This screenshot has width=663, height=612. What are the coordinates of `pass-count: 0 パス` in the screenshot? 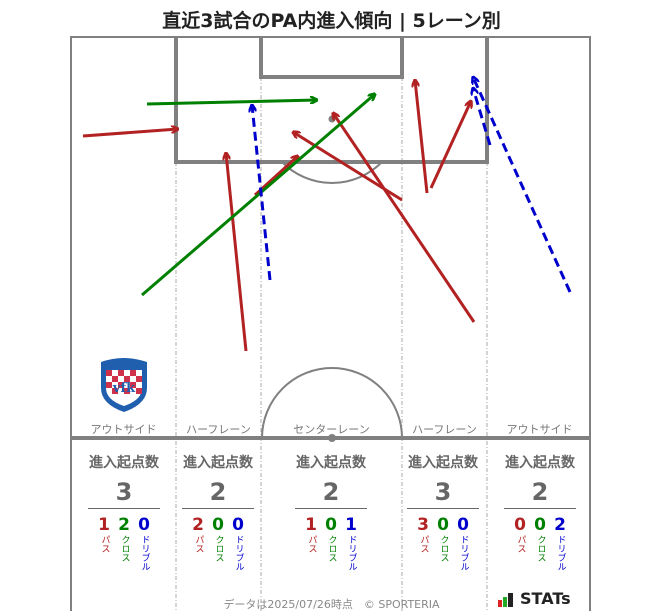 It's located at (520, 543).